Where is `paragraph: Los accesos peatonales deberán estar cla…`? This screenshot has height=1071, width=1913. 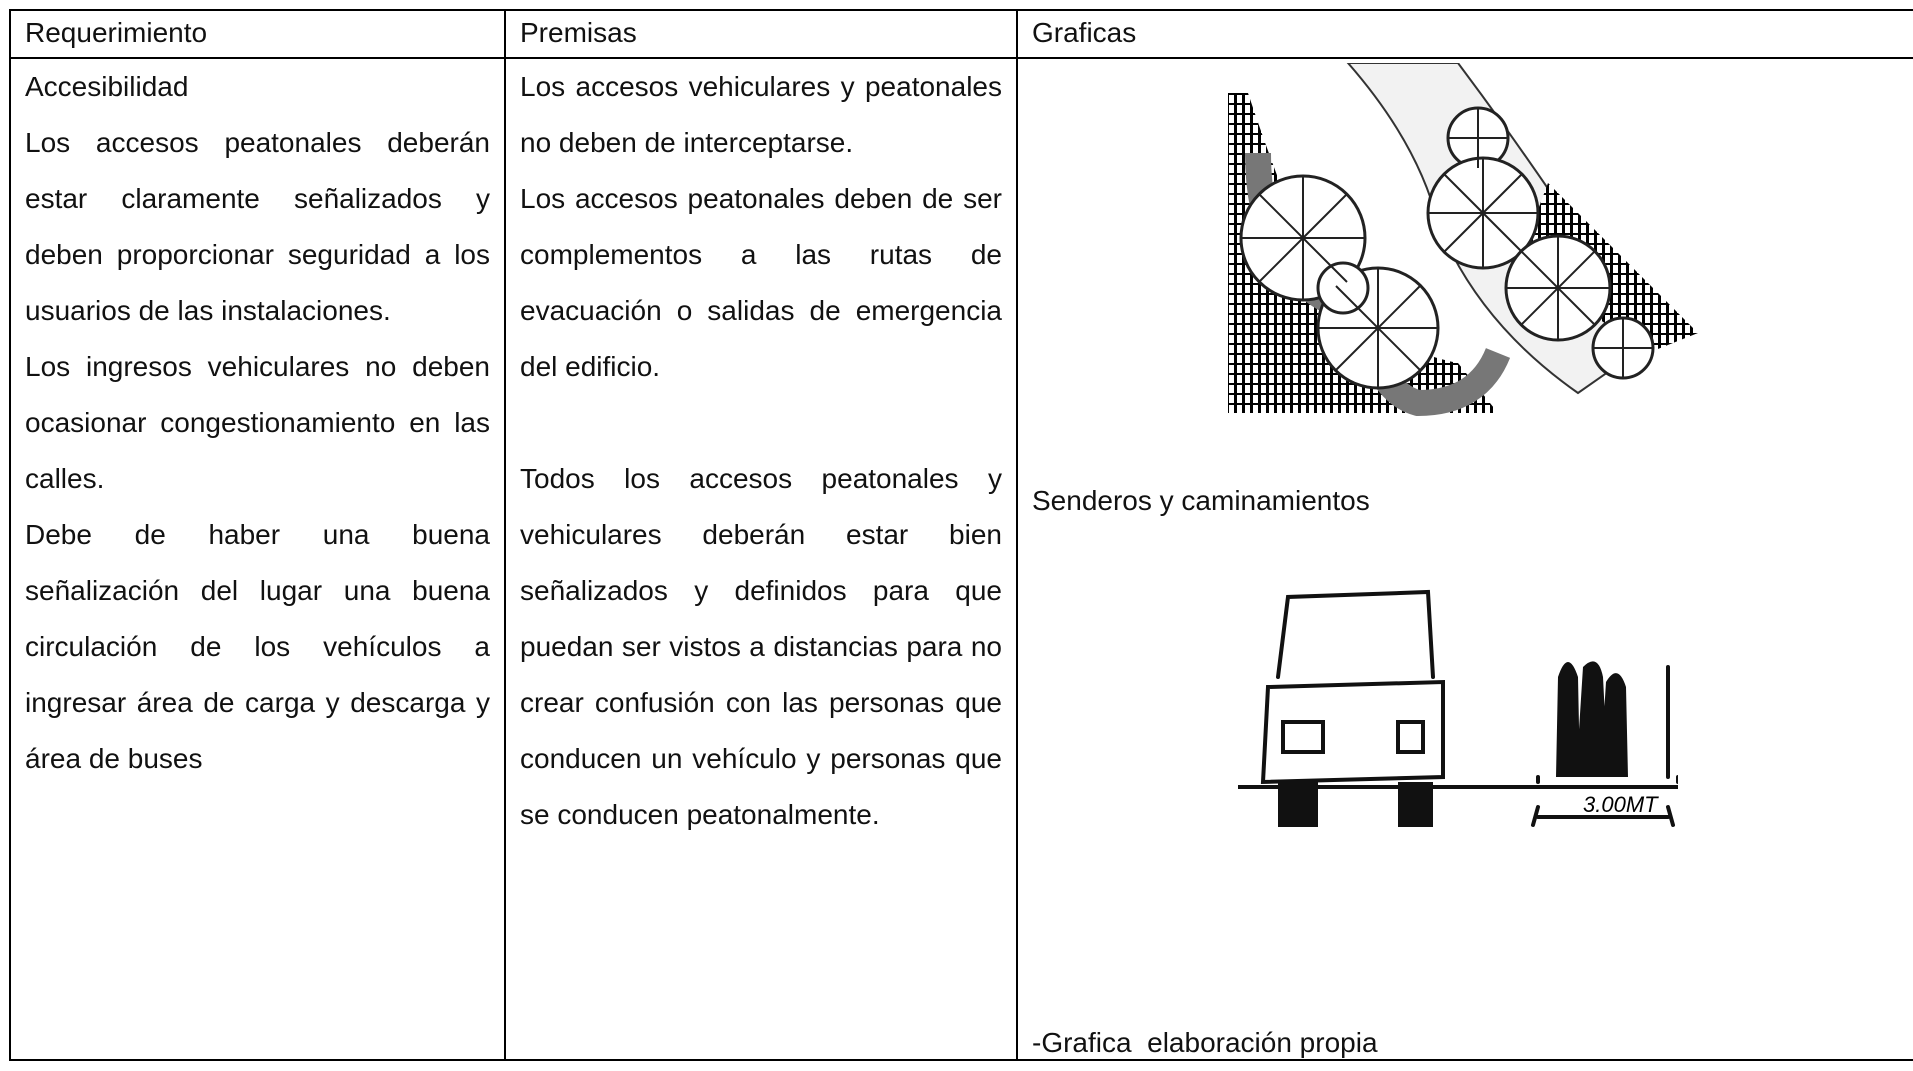
paragraph: Los accesos peatonales deberán estar cla… is located at coordinates (257, 226).